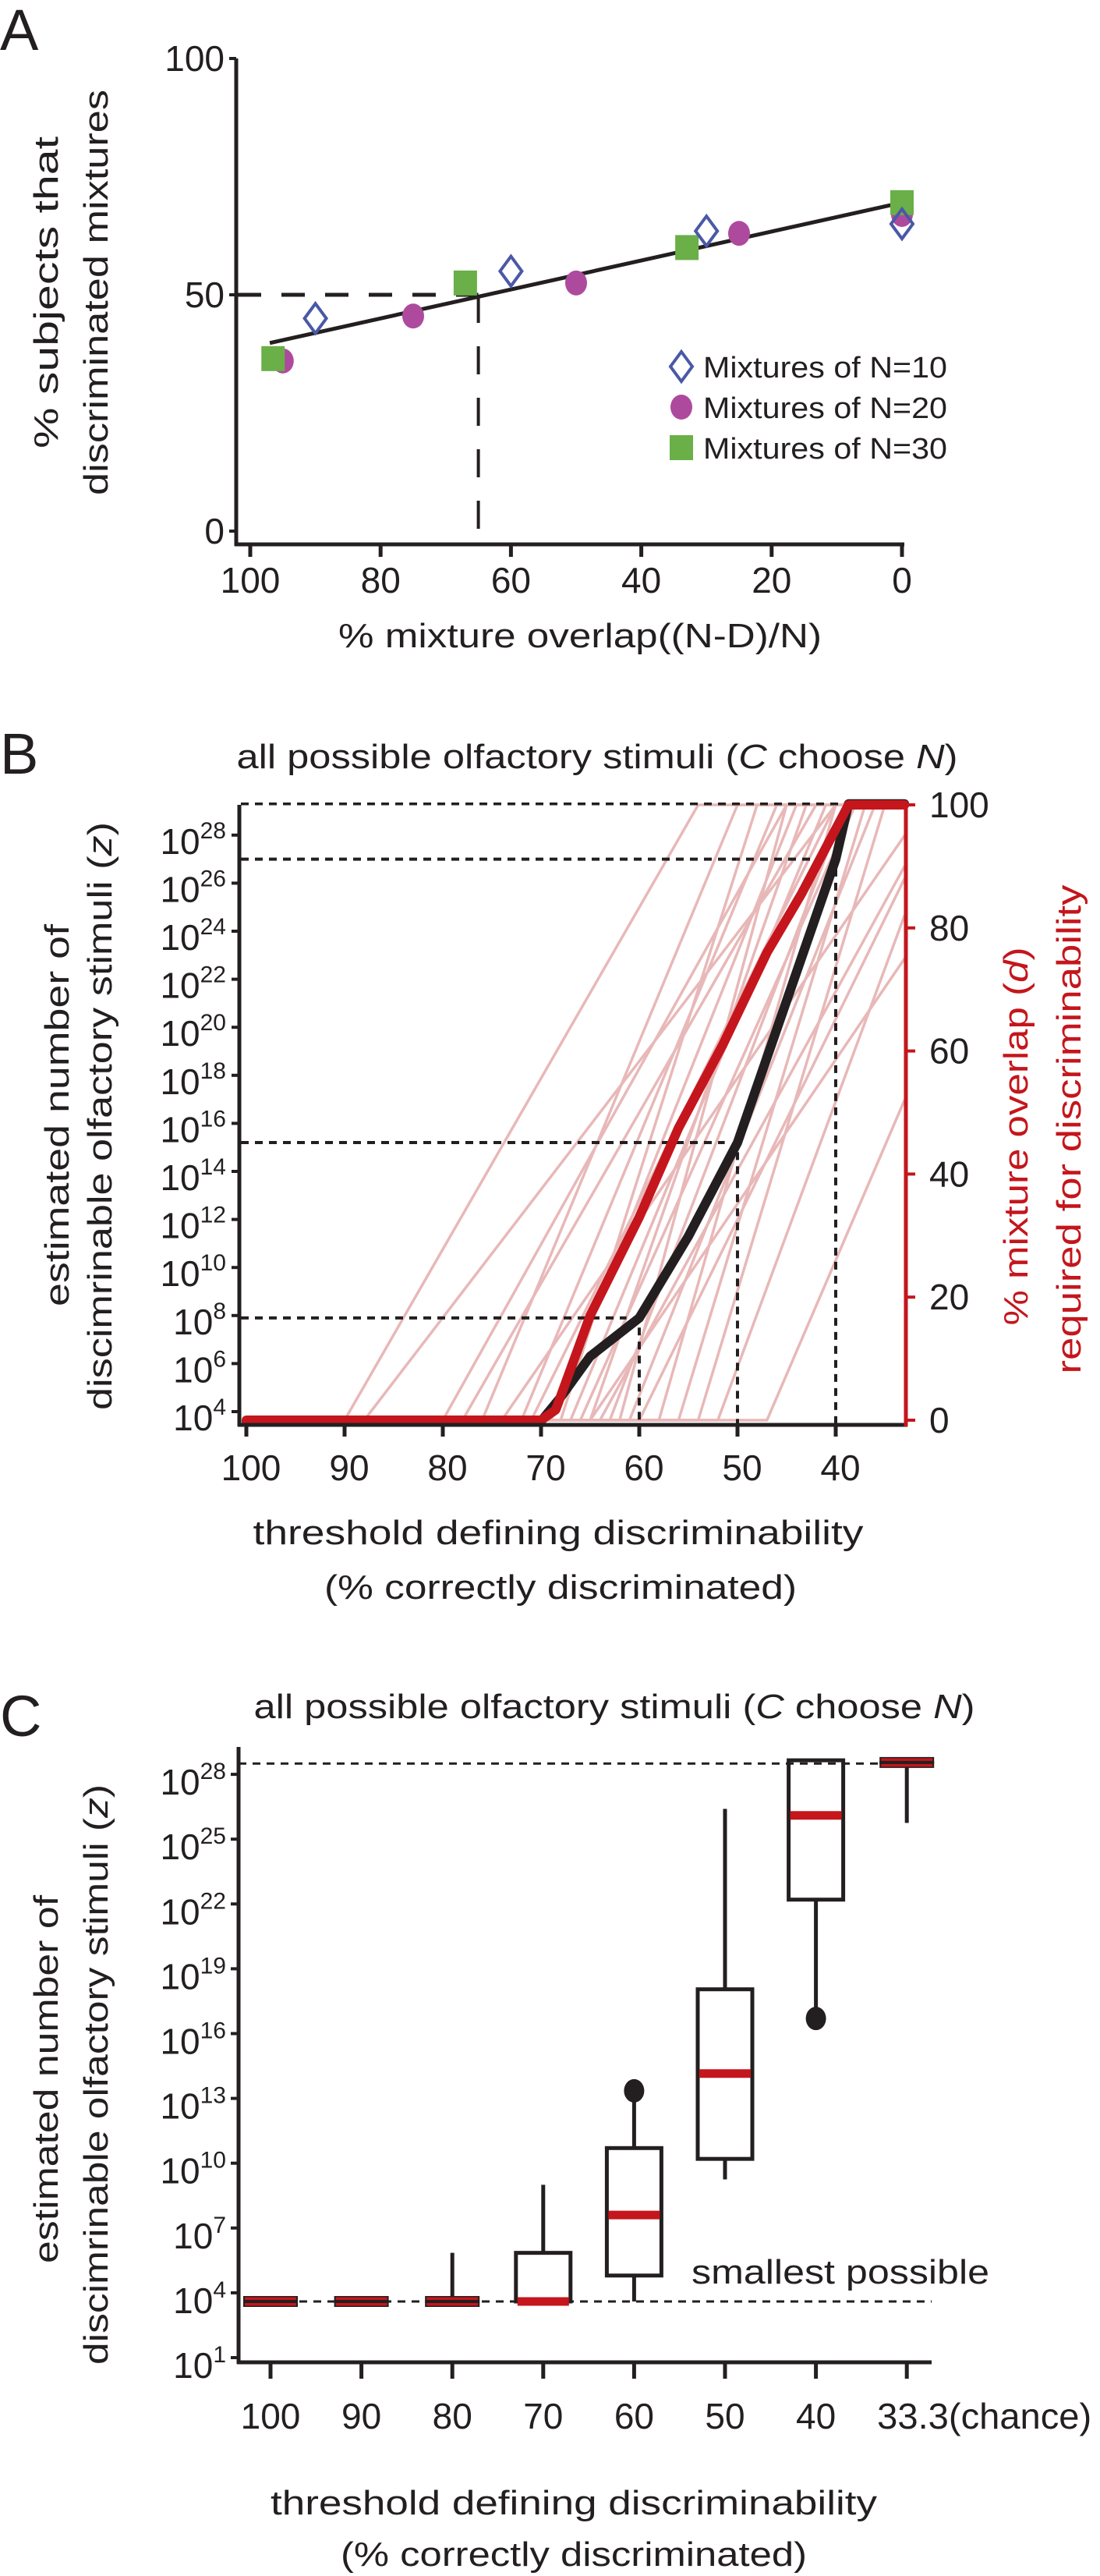 This screenshot has width=1100, height=2576. Describe the element at coordinates (1016, 1137) in the screenshot. I see `panel-b-right-ylabel-line1: % mixture overlap (d)` at that location.